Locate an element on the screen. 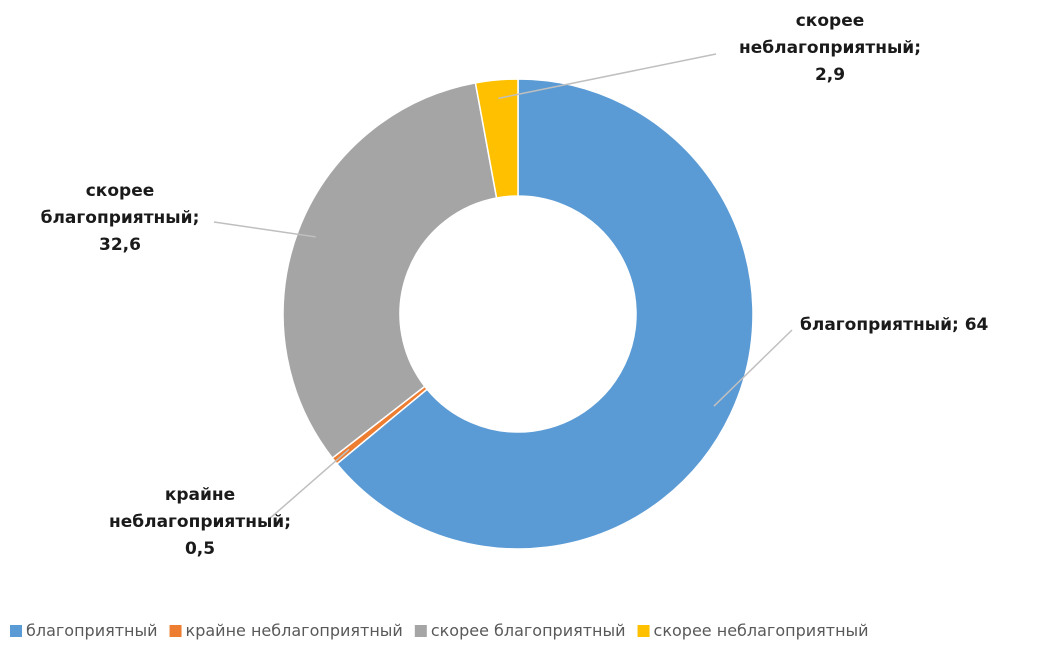 The image size is (1037, 655). donut-slice-скорее-неблагоприятный is located at coordinates (496, 138).